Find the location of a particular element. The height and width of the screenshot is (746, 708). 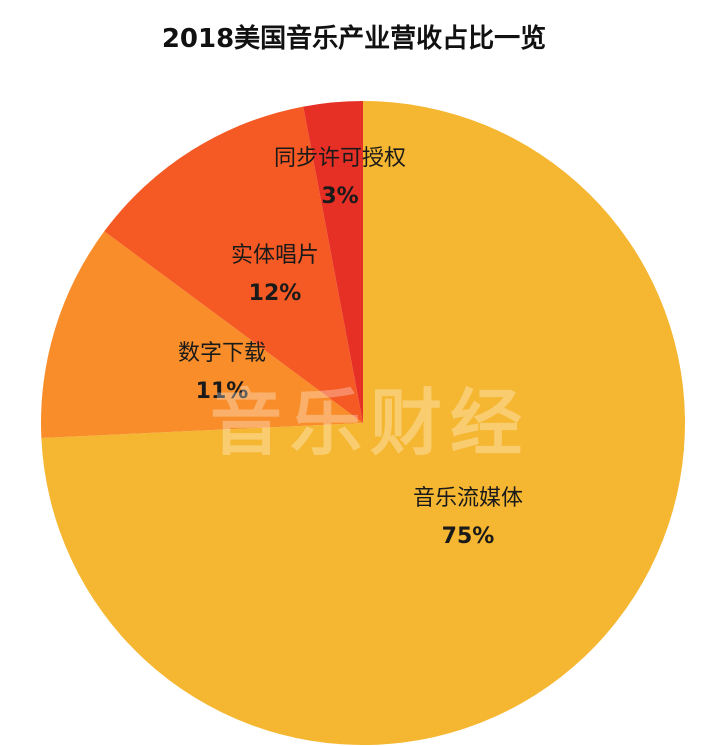

slice-label-digital-download: 数字下载 is located at coordinates (222, 353).